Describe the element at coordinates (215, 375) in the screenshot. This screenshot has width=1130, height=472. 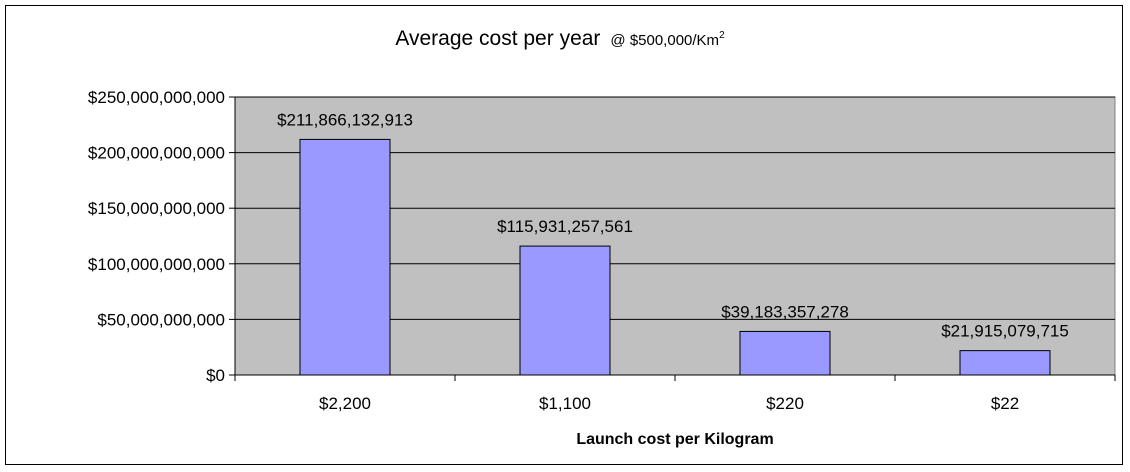
I see `y-tick-label: $0` at that location.